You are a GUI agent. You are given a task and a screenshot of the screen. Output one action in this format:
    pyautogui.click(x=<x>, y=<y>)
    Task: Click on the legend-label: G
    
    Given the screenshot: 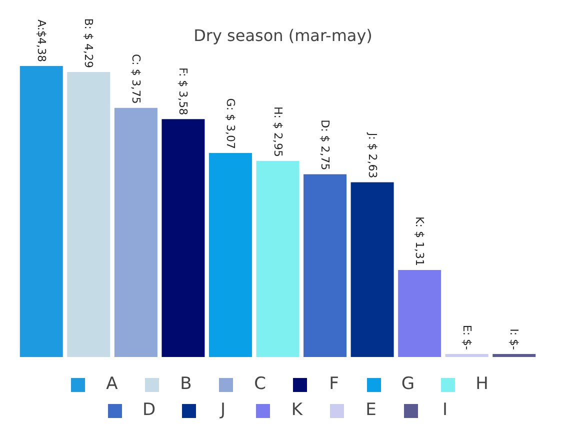 What is the action you would take?
    pyautogui.click(x=408, y=384)
    